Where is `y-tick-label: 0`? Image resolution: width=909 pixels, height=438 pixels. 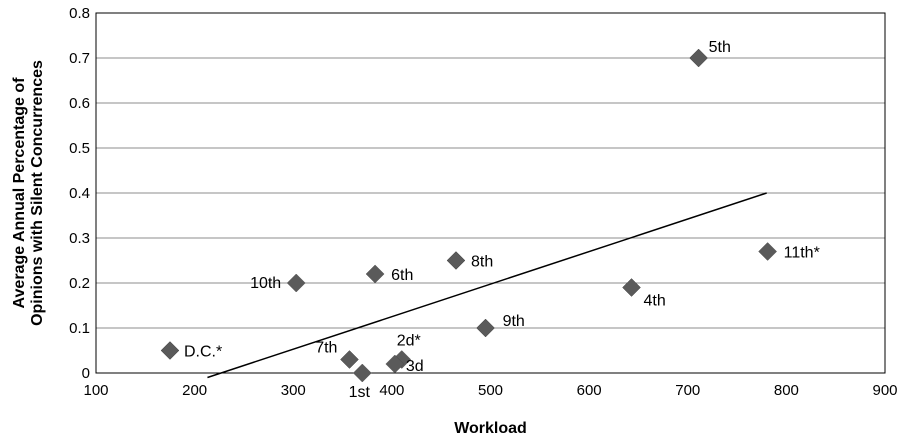 y-tick-label: 0 is located at coordinates (86, 373).